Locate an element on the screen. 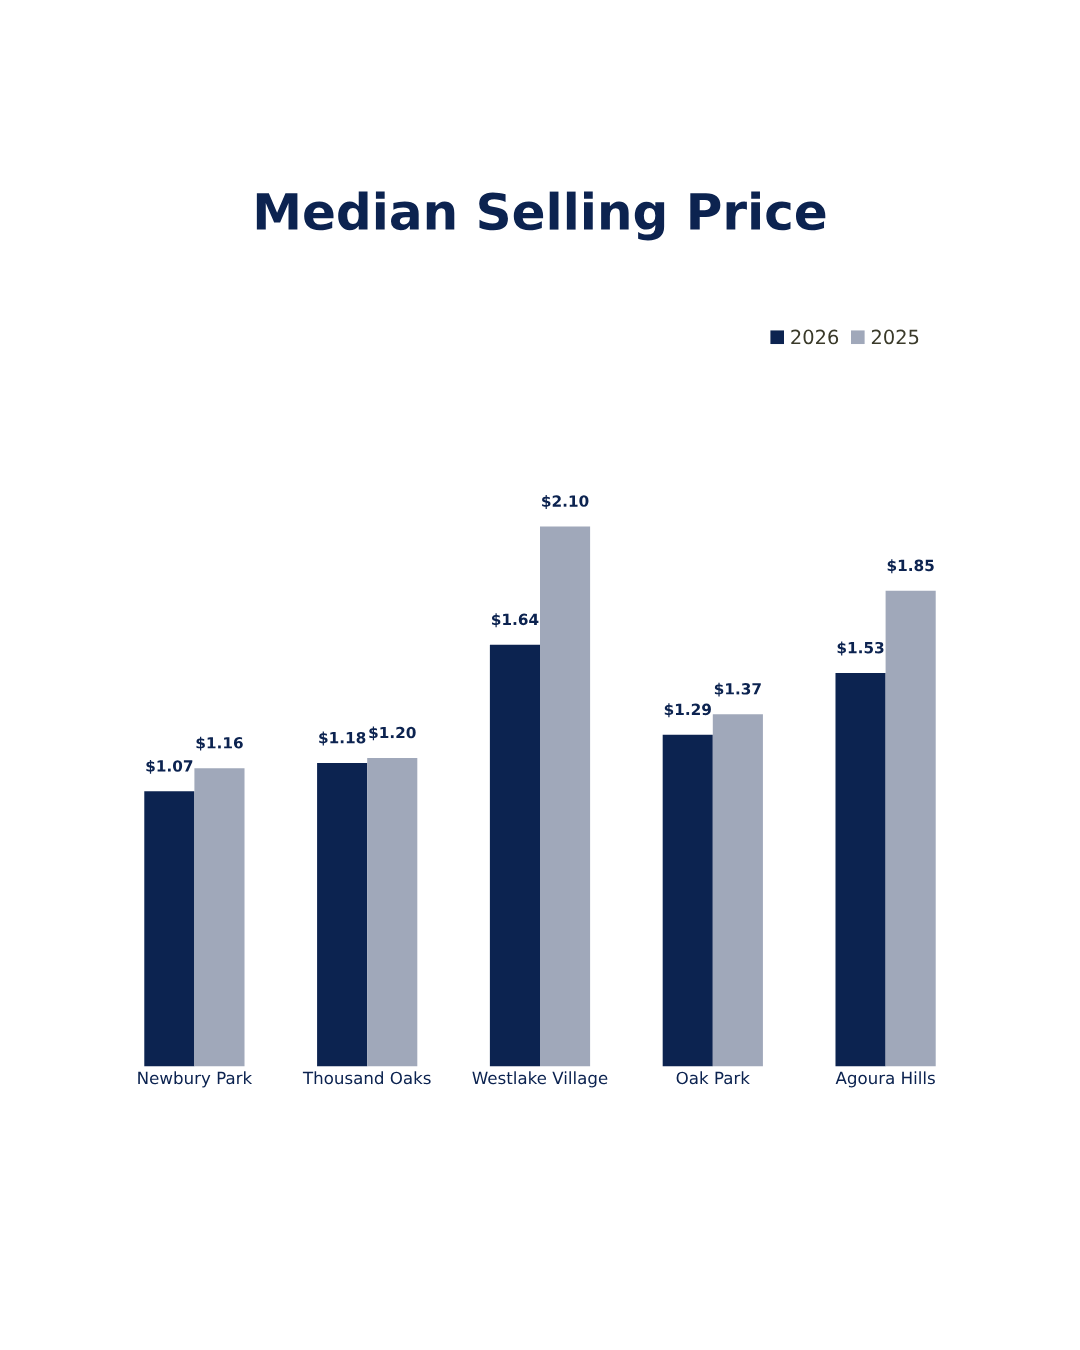 The height and width of the screenshot is (1350, 1080). x-tick-label: Agoura Hills is located at coordinates (885, 1079).